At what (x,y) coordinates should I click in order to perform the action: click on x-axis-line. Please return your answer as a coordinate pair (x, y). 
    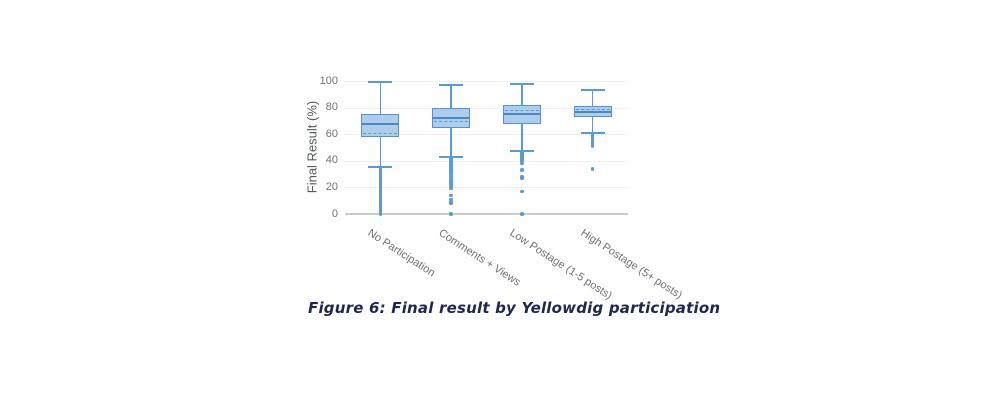
    Looking at the image, I should click on (486, 214).